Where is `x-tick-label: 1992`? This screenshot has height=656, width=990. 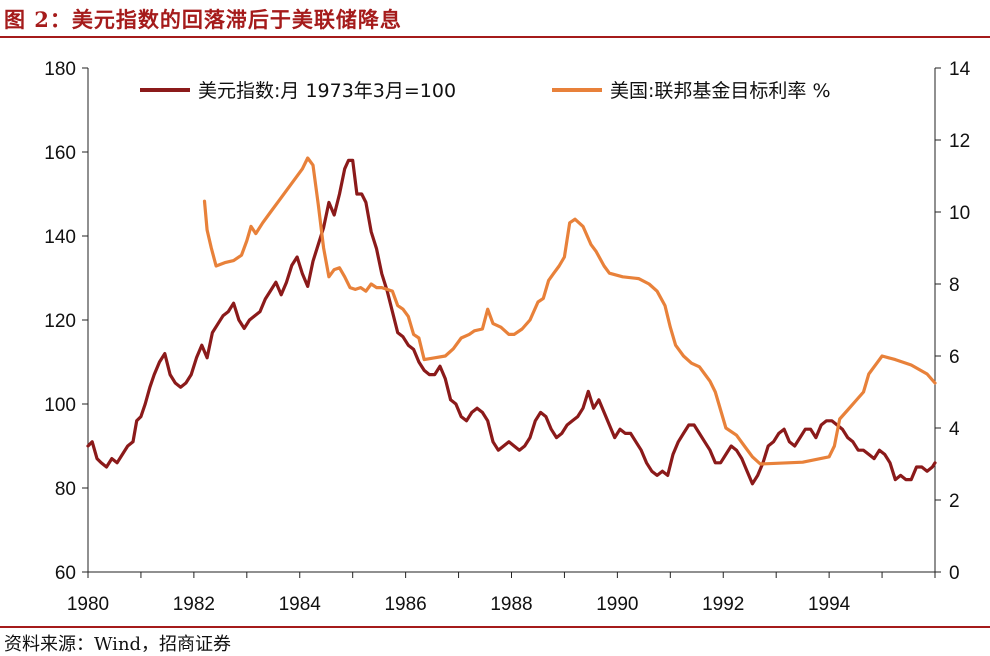 x-tick-label: 1992 is located at coordinates (723, 604).